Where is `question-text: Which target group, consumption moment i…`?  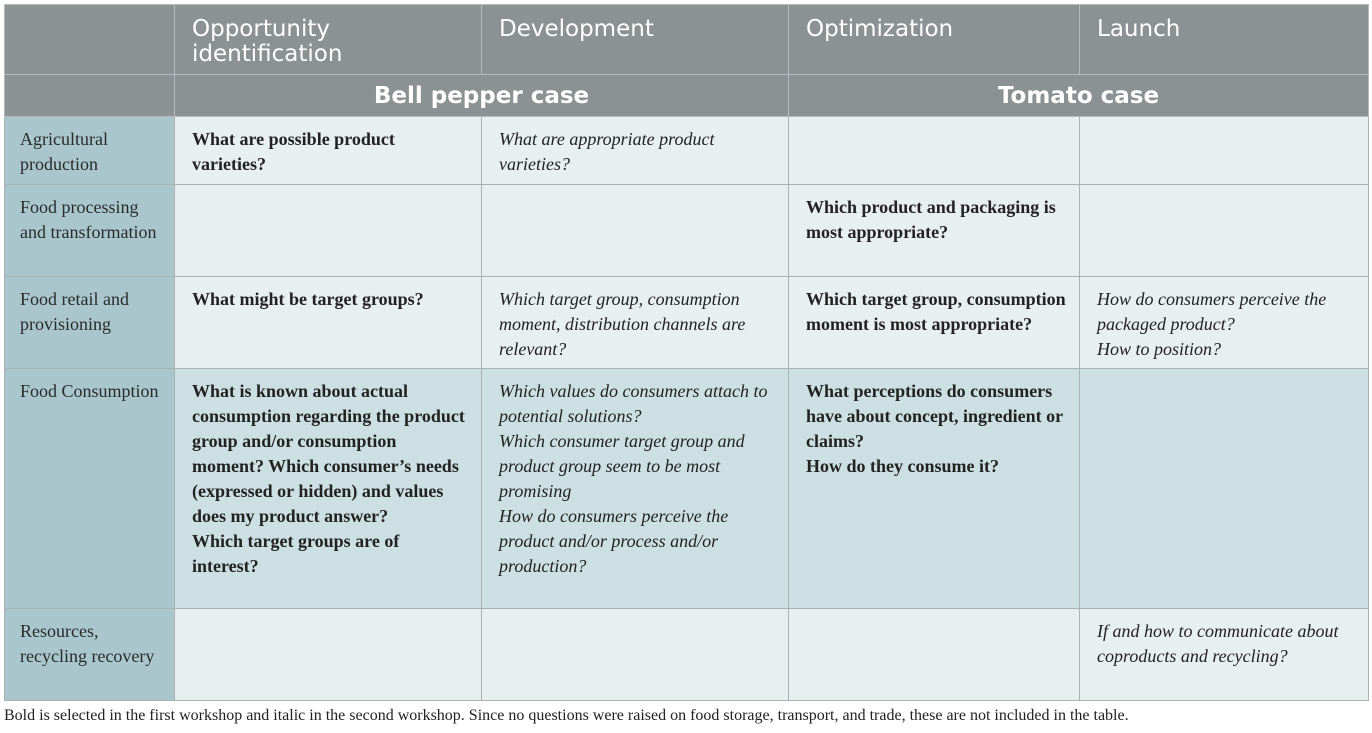 question-text: Which target group, consumption moment i… is located at coordinates (936, 311).